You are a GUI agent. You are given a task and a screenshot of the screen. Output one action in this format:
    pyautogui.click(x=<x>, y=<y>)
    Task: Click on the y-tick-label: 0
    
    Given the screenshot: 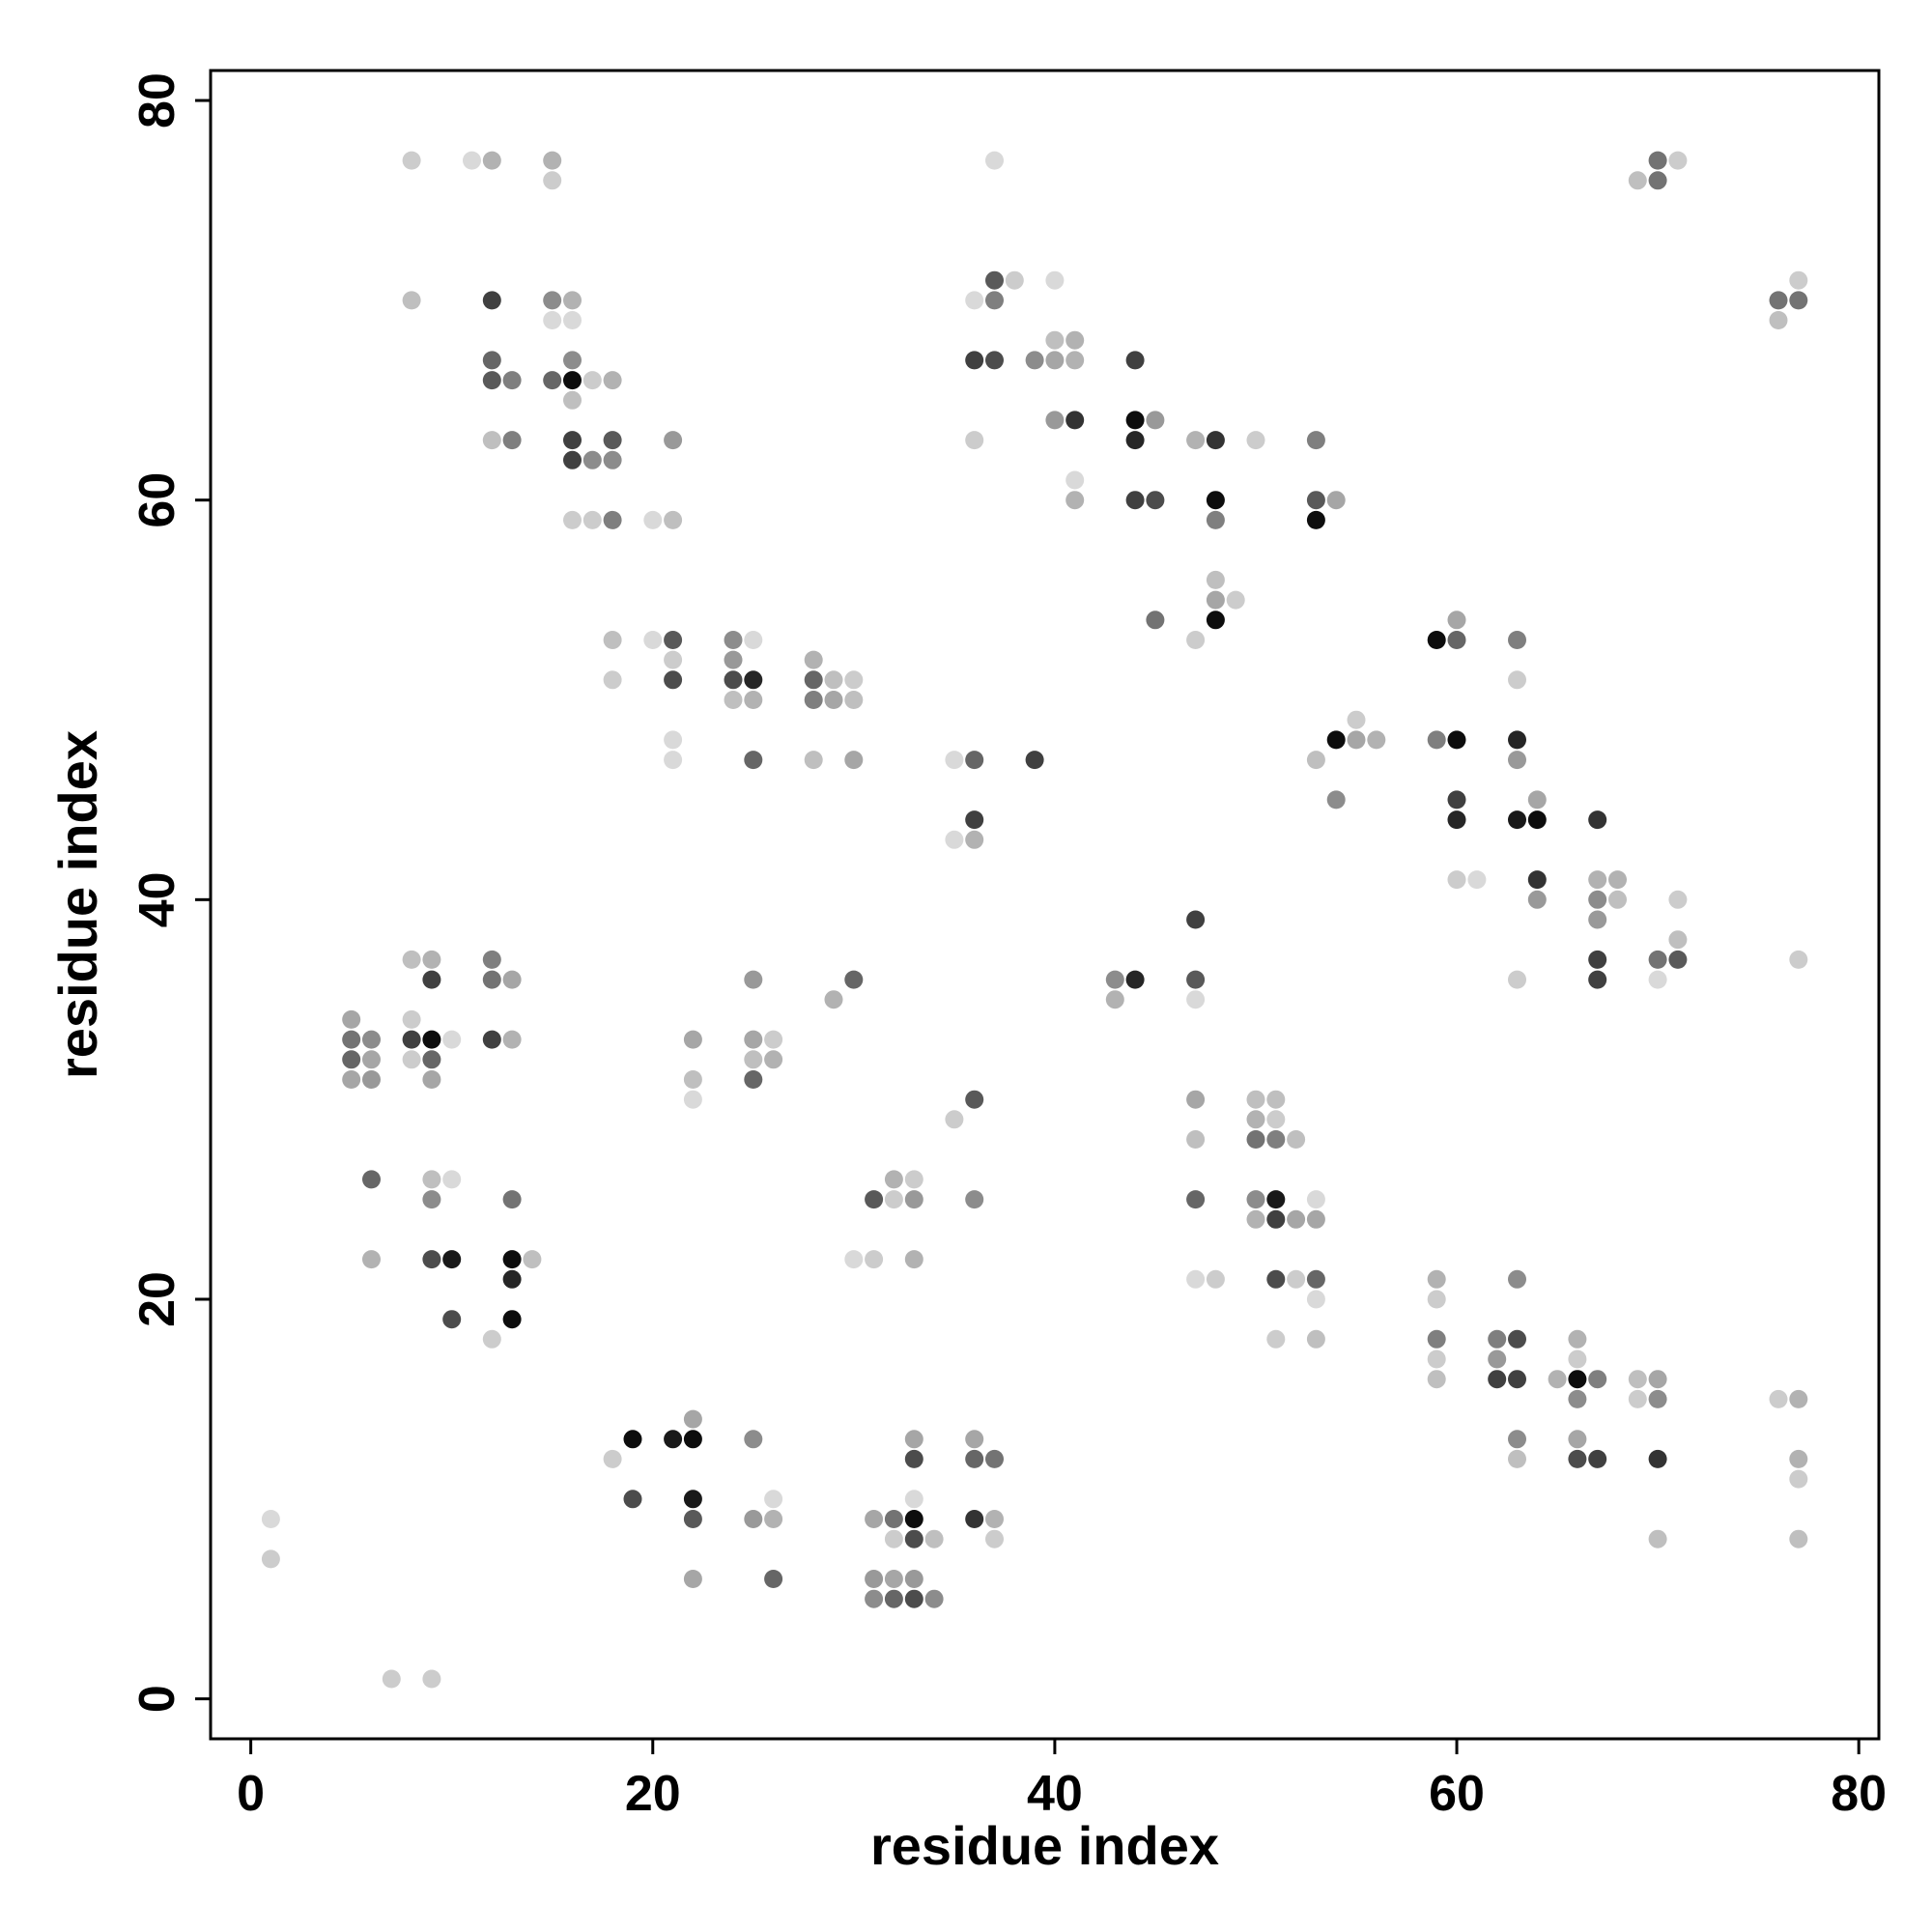 What is the action you would take?
    pyautogui.click(x=157, y=1699)
    